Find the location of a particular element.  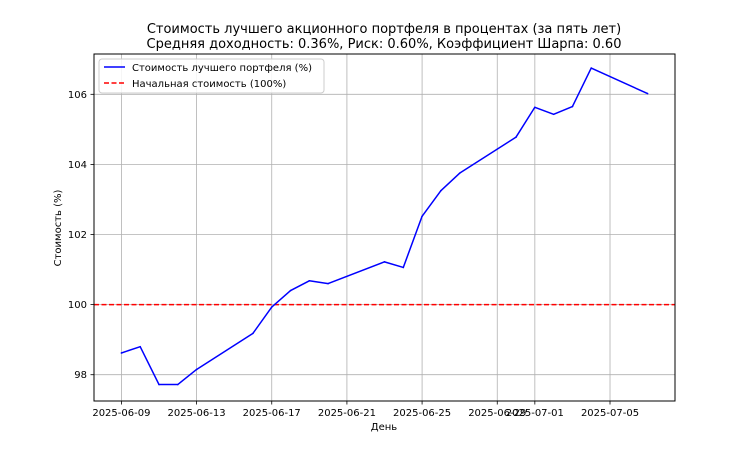

legend-label-portfolio: Стоимость лучшего портфеля (%) is located at coordinates (222, 68).